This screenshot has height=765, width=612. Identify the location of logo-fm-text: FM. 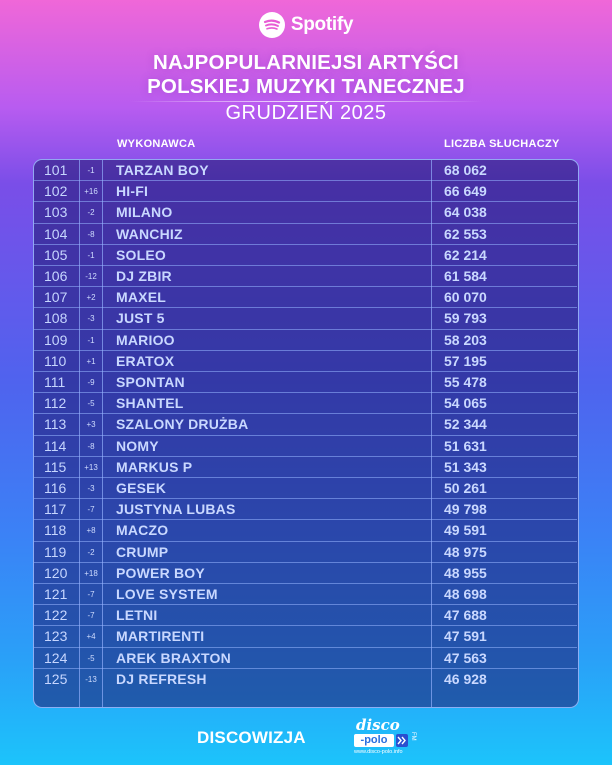
(413, 736).